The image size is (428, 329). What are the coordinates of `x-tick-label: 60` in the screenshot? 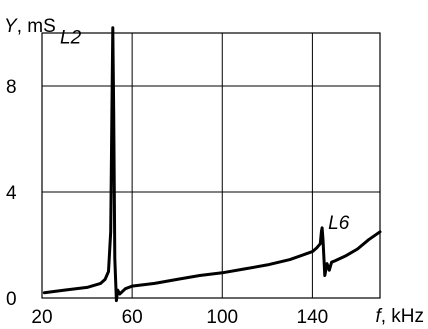 It's located at (132, 317).